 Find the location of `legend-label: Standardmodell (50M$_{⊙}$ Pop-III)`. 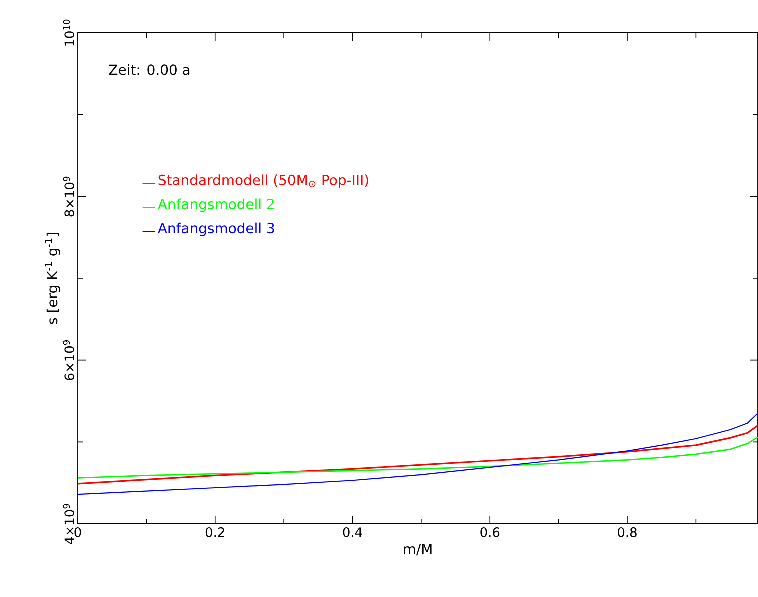

legend-label: Standardmodell (50M$_{⊙}$ Pop-III) is located at coordinates (263, 181).